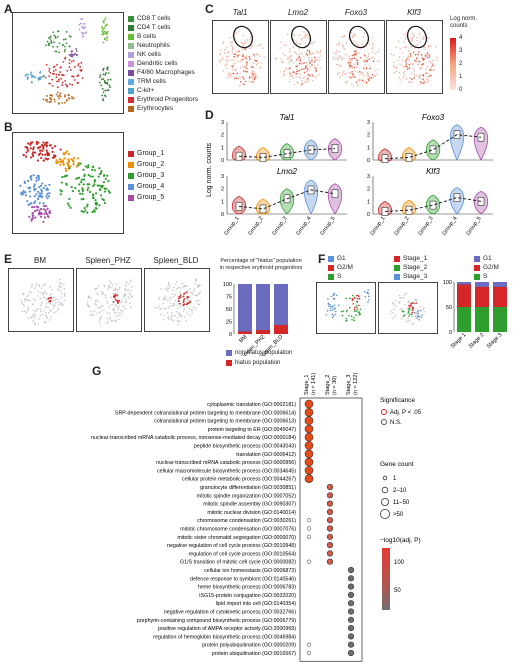 This screenshot has width=520, height=671. Describe the element at coordinates (307, 385) in the screenshot. I see `dotplot-column-name: Stage_1` at that location.